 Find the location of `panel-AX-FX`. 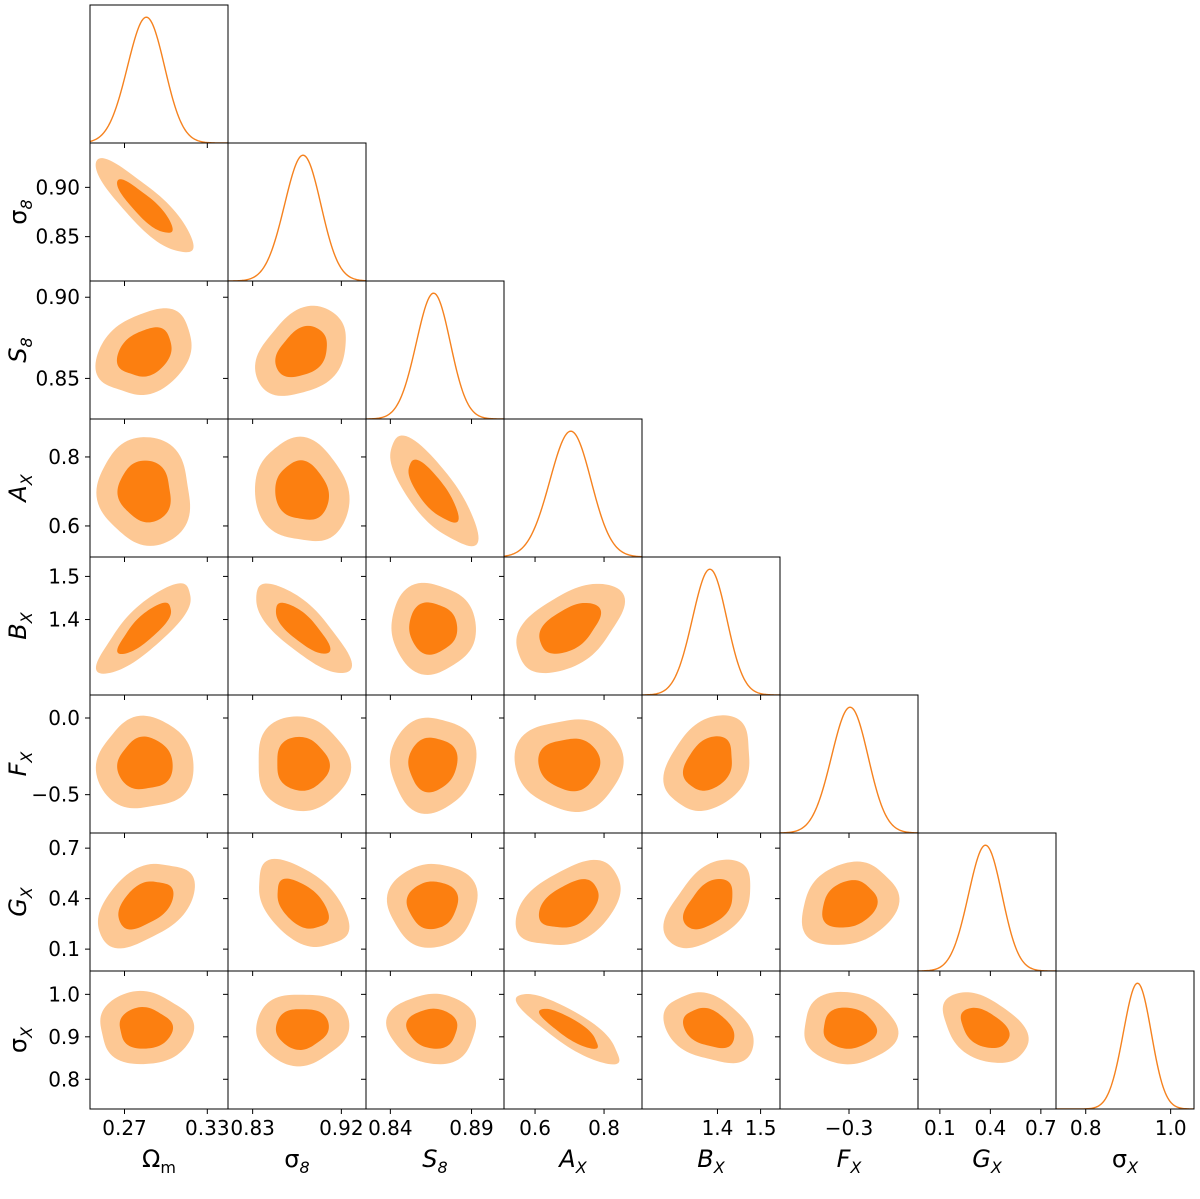

panel-AX-FX is located at coordinates (571, 766).